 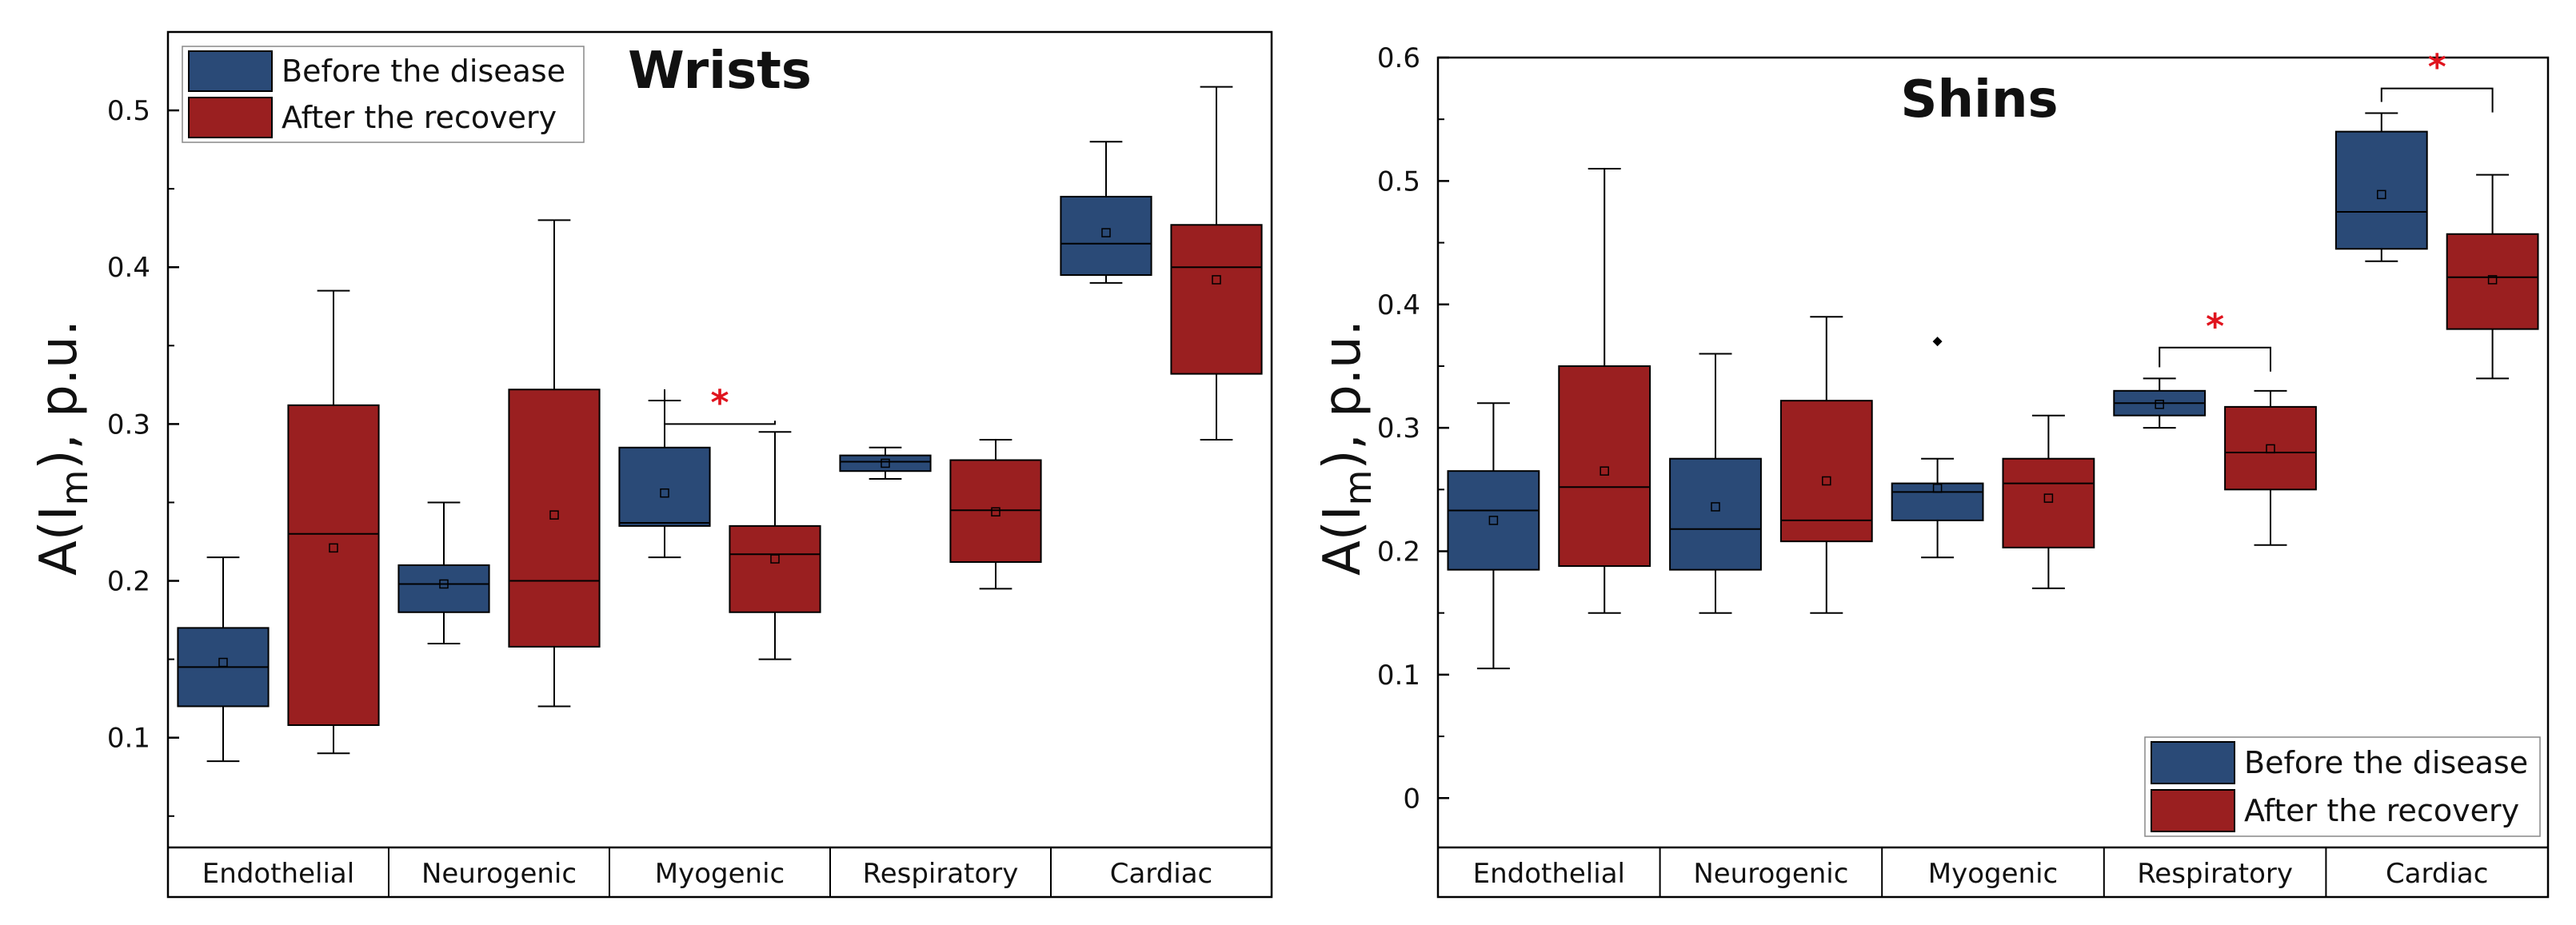 I want to click on outlier-point, so click(x=1938, y=342).